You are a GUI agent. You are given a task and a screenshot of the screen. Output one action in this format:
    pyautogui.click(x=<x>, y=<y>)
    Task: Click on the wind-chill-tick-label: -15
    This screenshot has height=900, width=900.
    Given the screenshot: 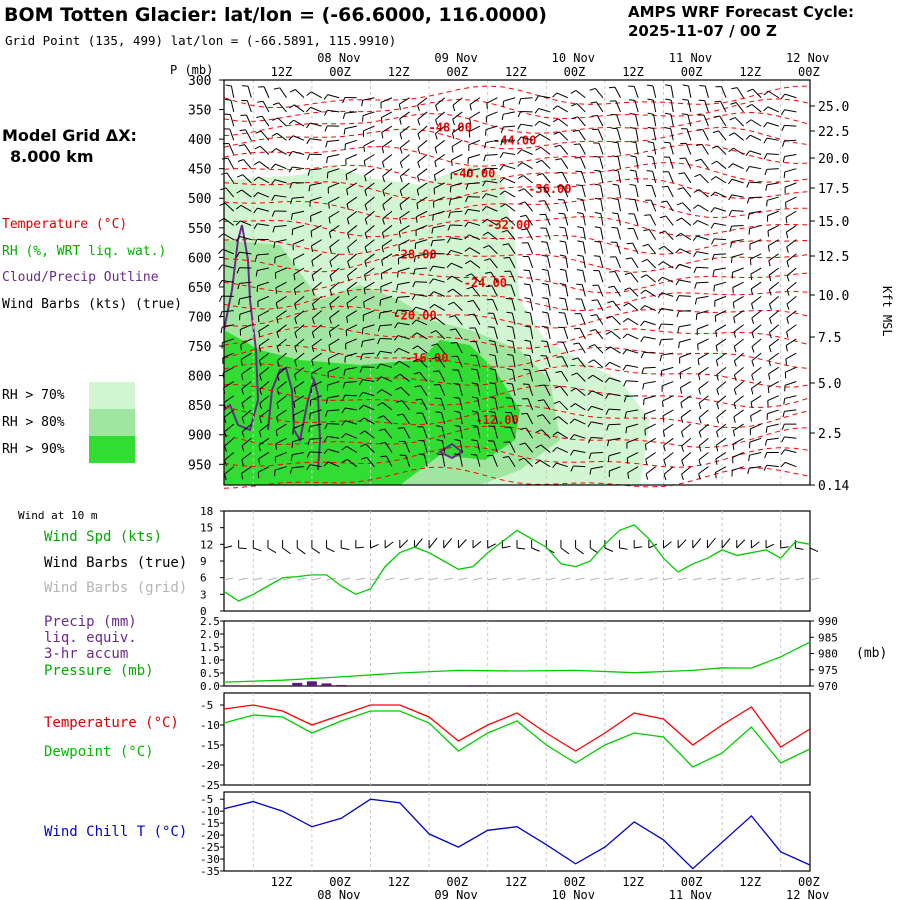 What is the action you would take?
    pyautogui.click(x=210, y=823)
    